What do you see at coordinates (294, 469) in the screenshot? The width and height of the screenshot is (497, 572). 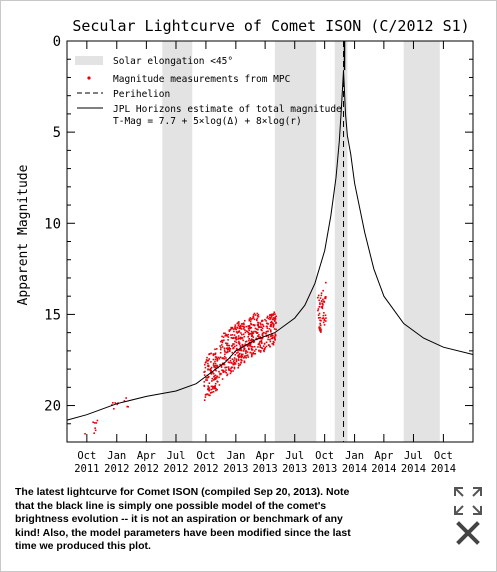 I see `x-tick-year: 2013` at bounding box center [294, 469].